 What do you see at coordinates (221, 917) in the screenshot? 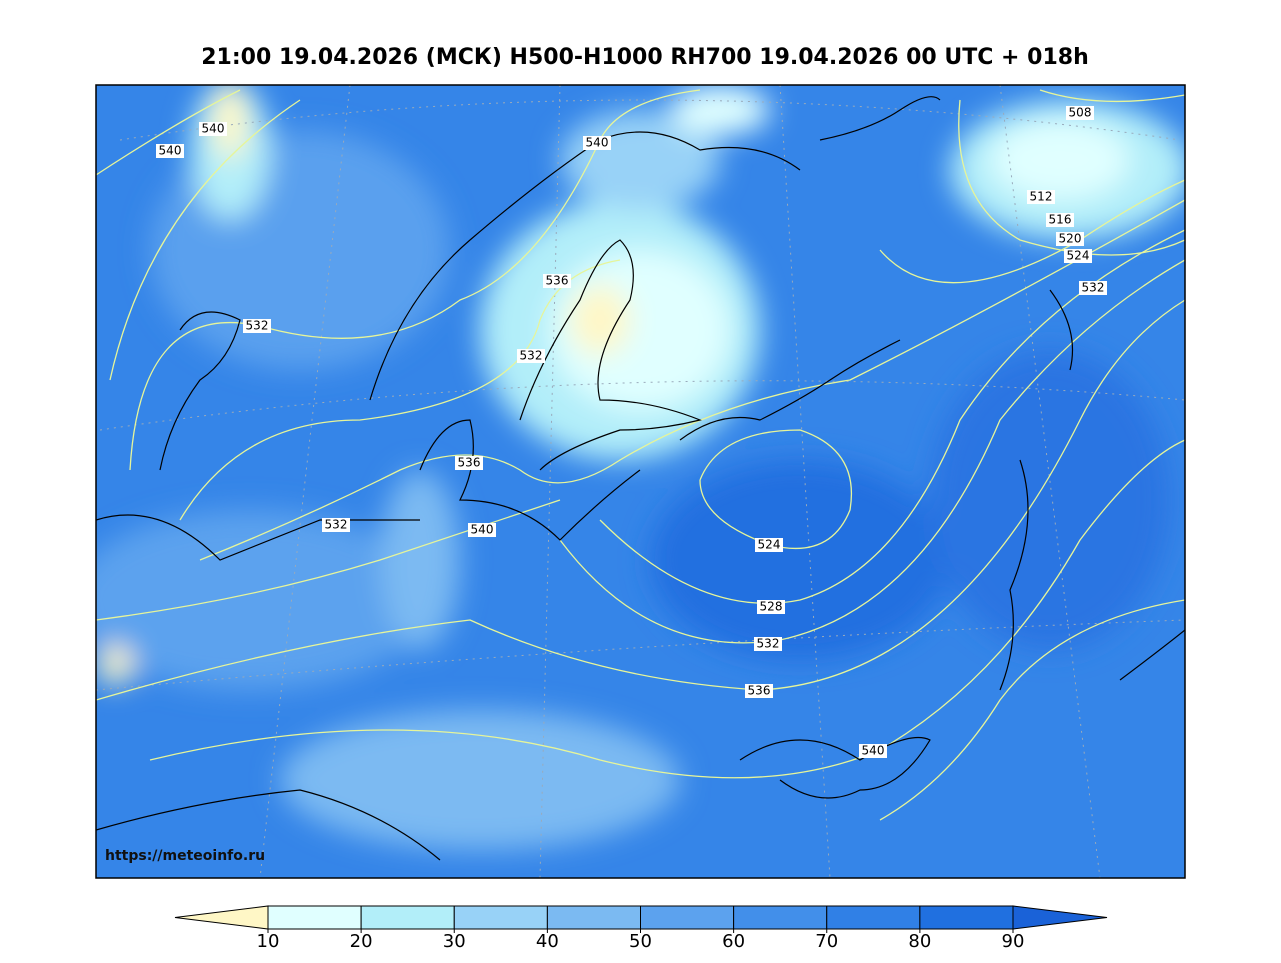
I see `colorbar-extend-low` at bounding box center [221, 917].